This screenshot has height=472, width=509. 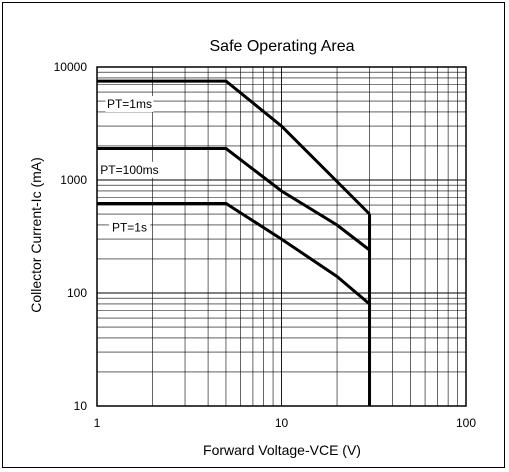 What do you see at coordinates (282, 450) in the screenshot?
I see `x-axis-label: Forward Voltage-VCE (V)` at bounding box center [282, 450].